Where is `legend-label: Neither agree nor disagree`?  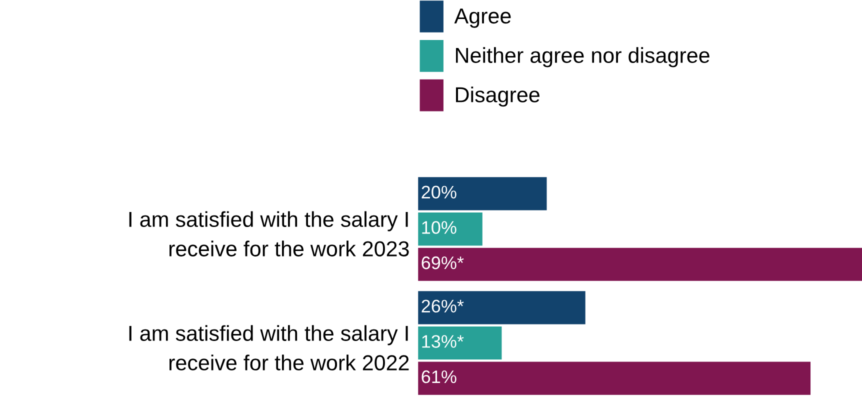 legend-label: Neither agree nor disagree is located at coordinates (583, 57).